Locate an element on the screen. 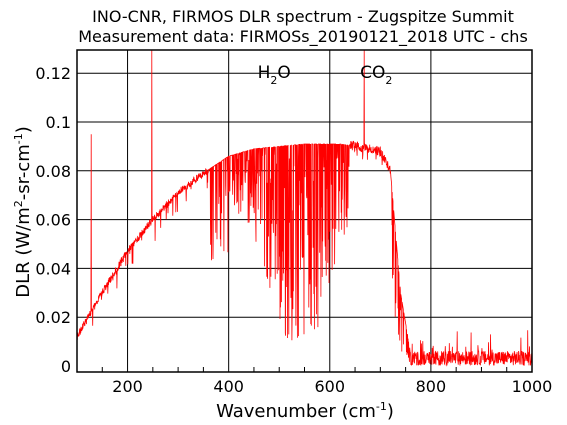 The height and width of the screenshot is (425, 567). y-ticks: 0 0.02 0.04 0.06 0.08 0.1 0.12 is located at coordinates (53, 220).